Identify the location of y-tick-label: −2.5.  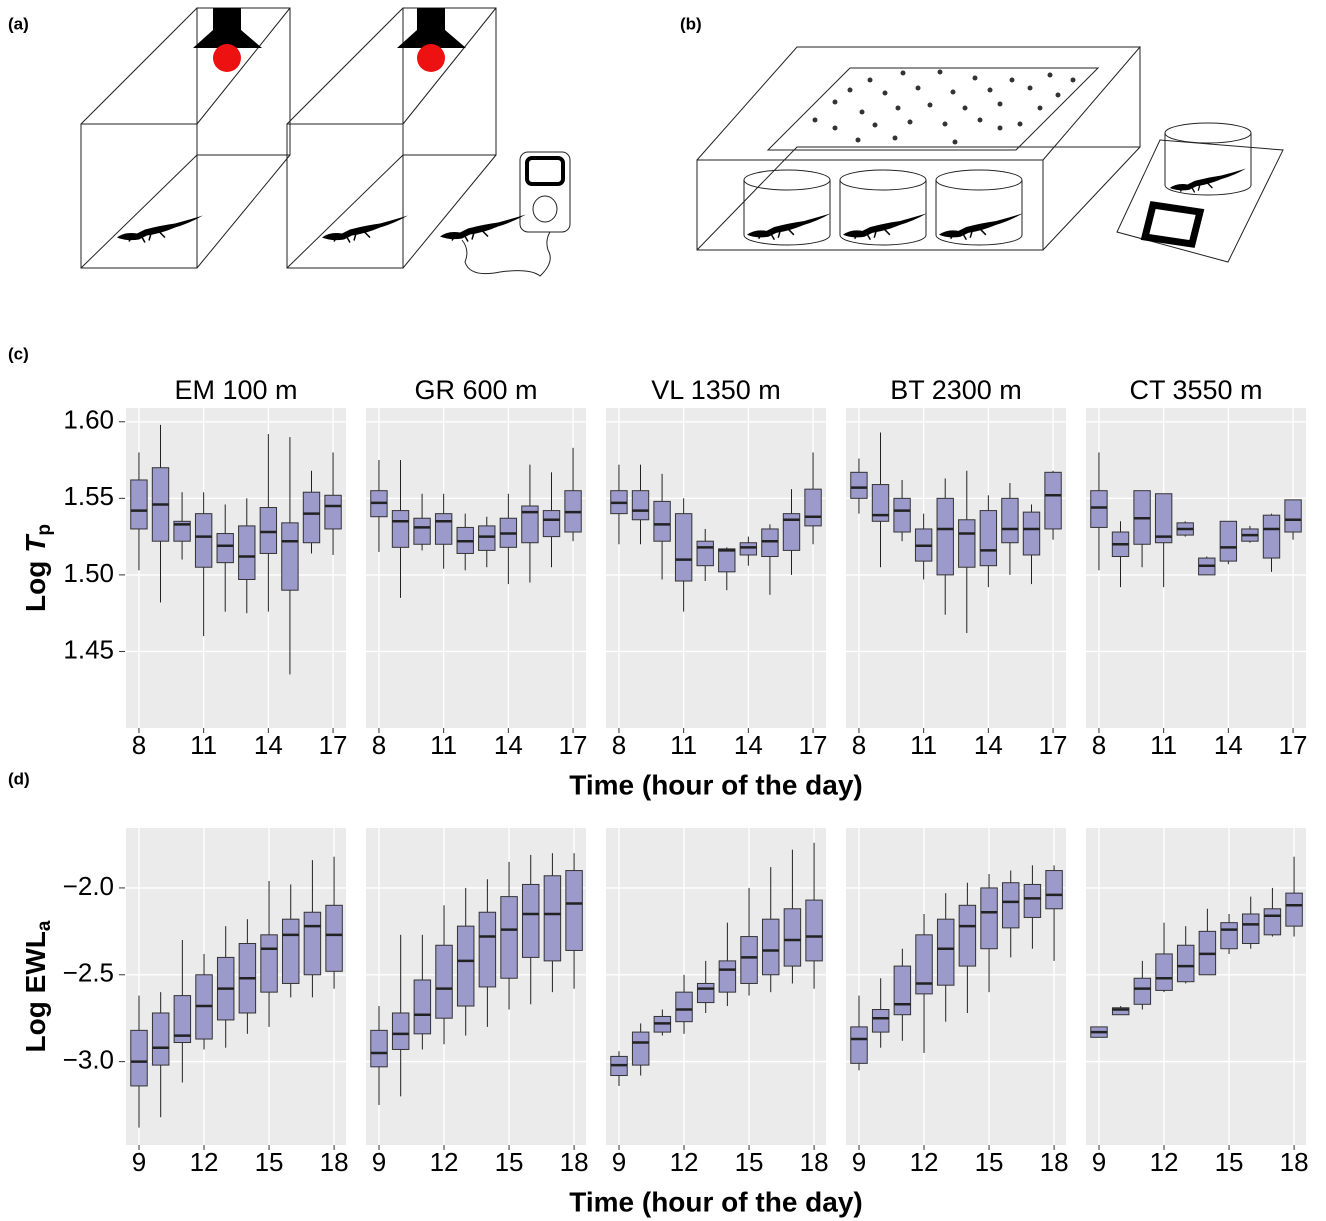
(88, 973).